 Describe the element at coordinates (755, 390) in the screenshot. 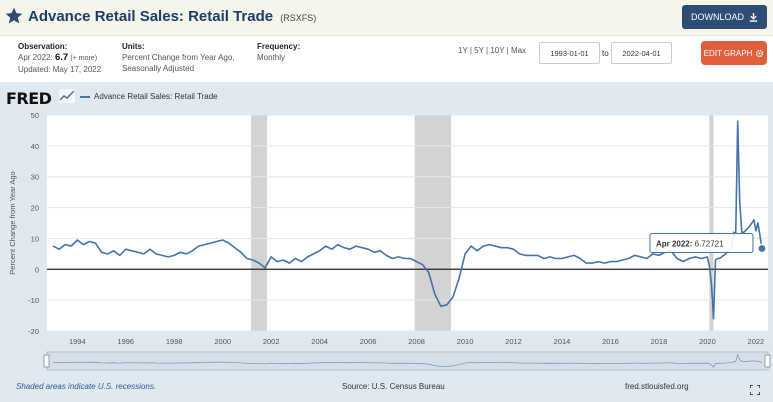

I see `expand-icon` at that location.